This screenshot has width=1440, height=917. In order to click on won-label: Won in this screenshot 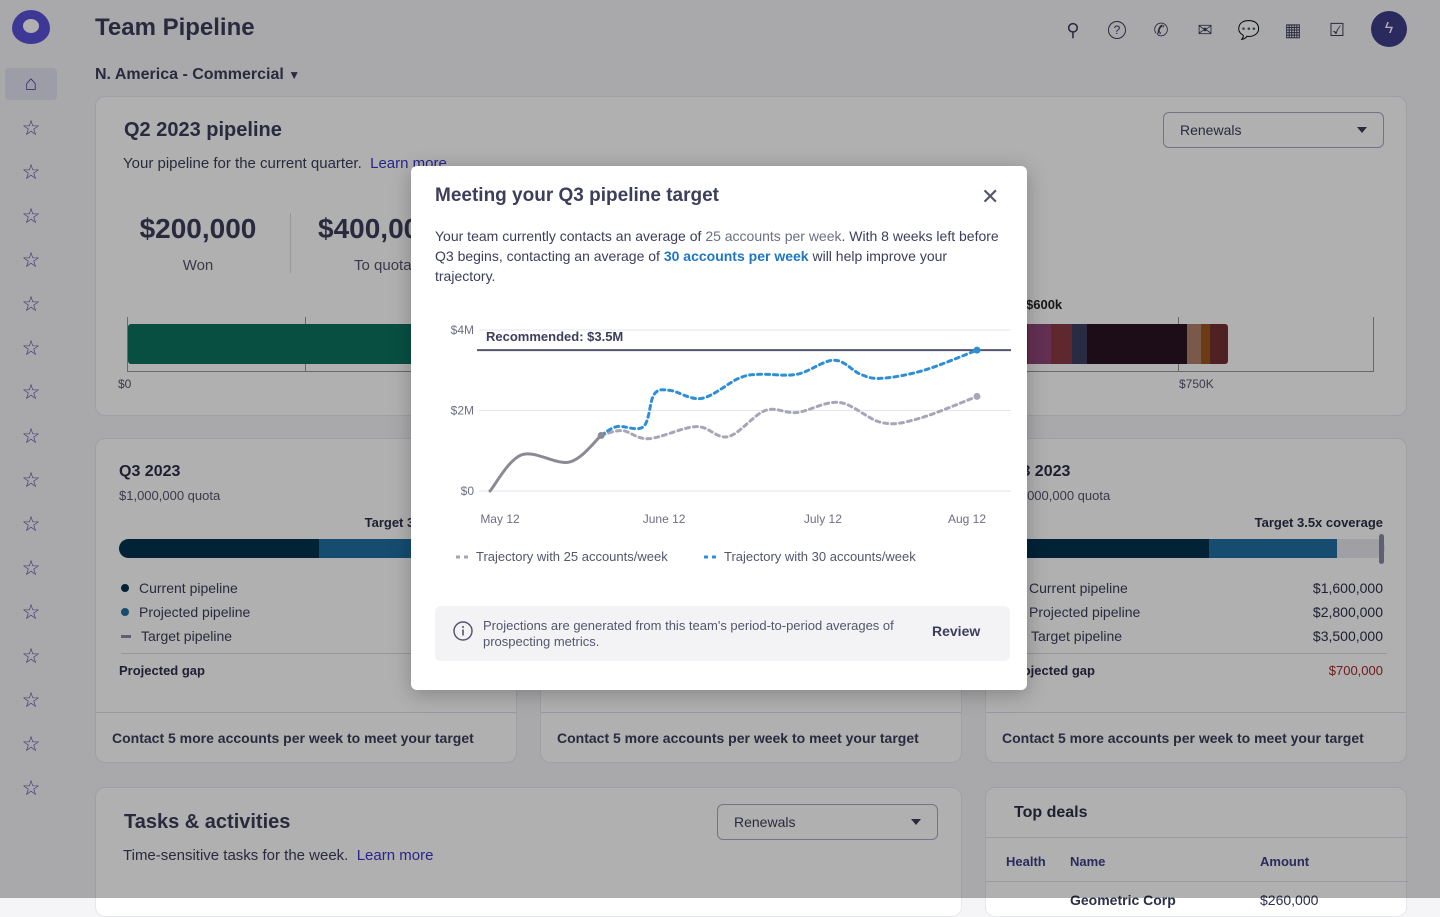, I will do `click(198, 265)`.